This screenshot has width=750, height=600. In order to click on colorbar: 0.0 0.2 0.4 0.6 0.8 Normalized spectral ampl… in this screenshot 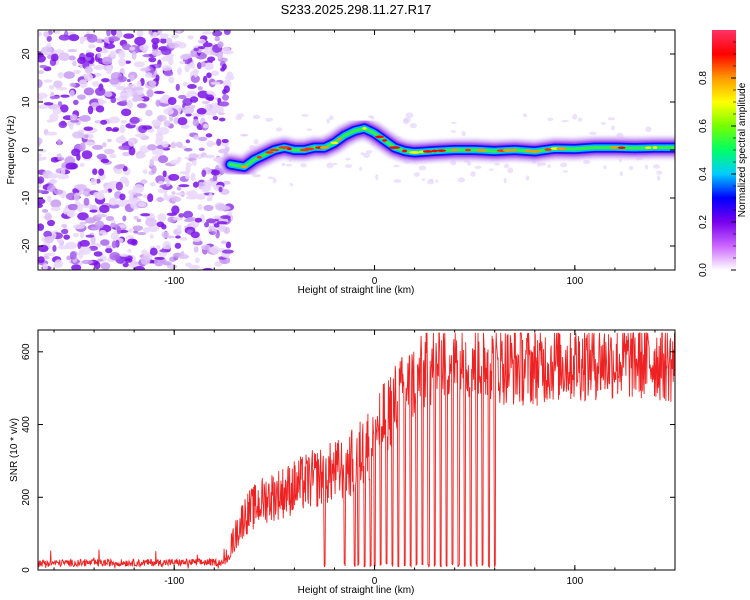, I will do `click(723, 153)`.